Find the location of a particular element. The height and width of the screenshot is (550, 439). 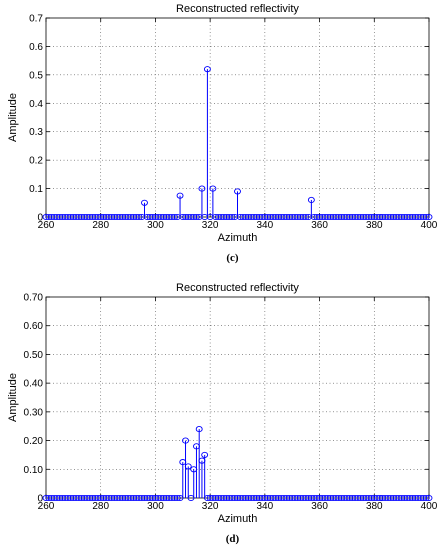

y-tick-label: 0.5 is located at coordinates (36, 75).